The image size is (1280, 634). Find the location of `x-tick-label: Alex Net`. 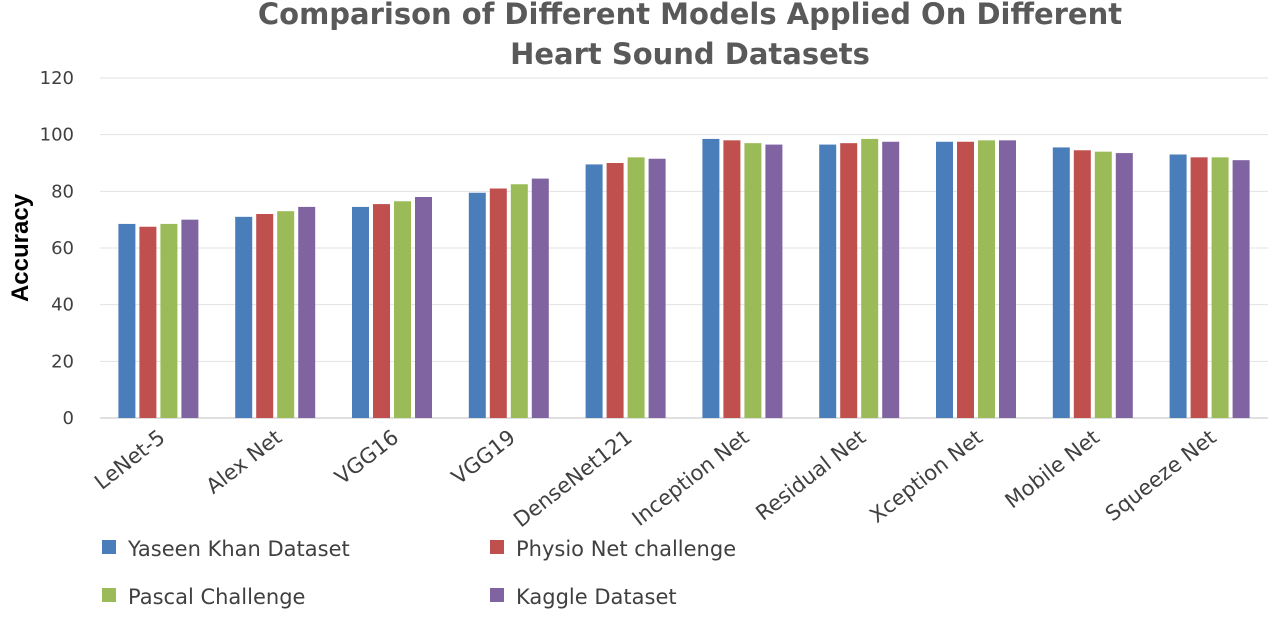

x-tick-label: Alex Net is located at coordinates (244, 462).